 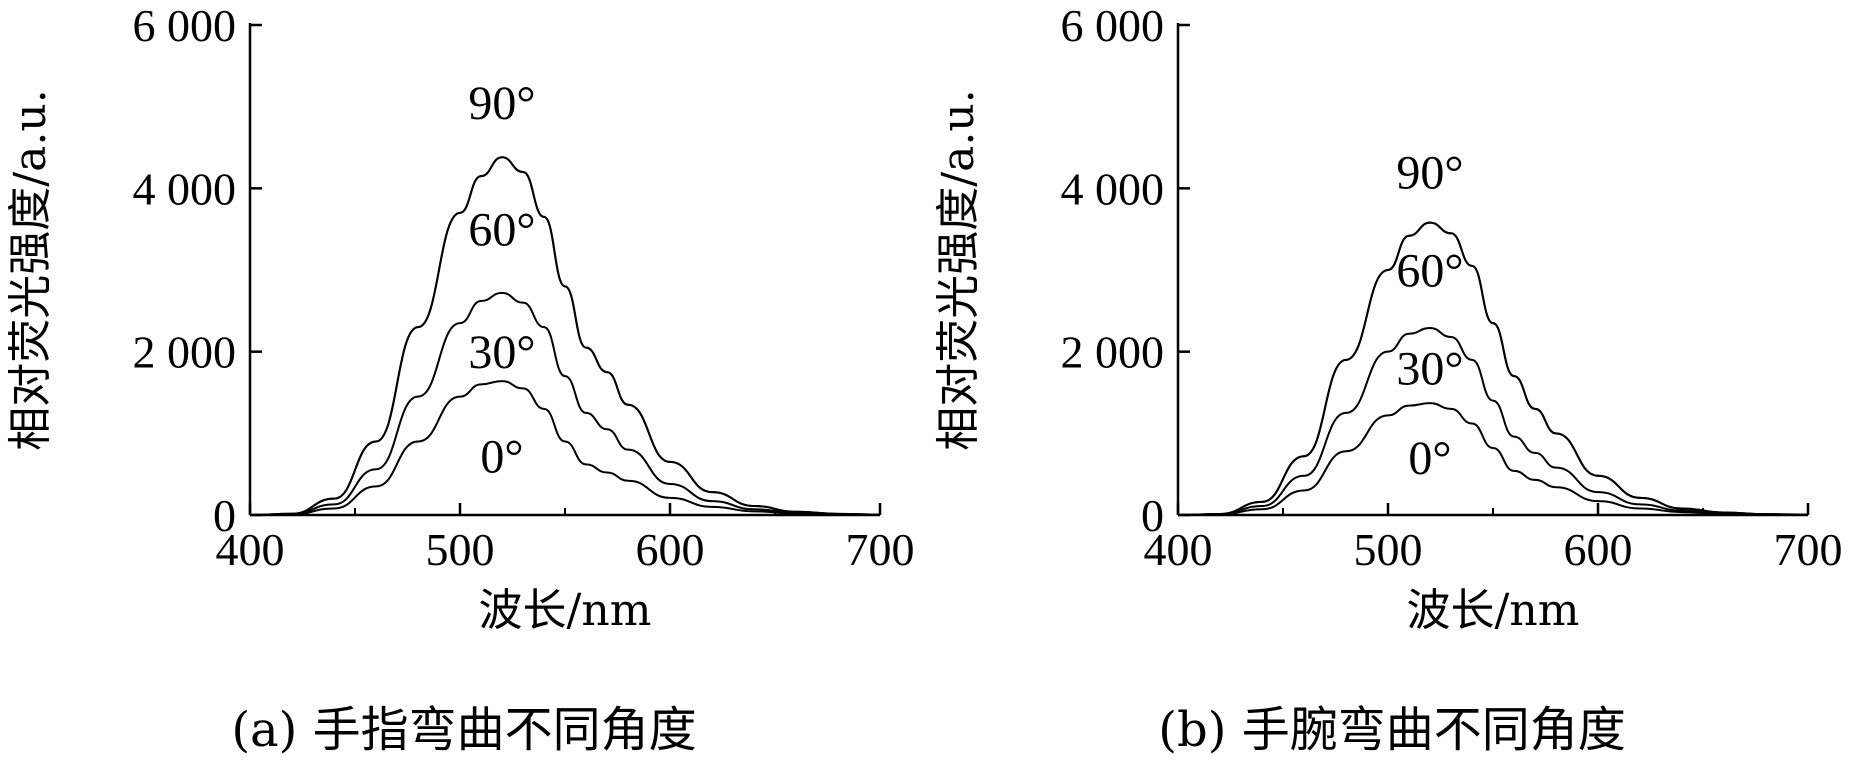 I want to click on chart-b-caption: (b) 手腕弯曲不同角度, so click(x=1392, y=730).